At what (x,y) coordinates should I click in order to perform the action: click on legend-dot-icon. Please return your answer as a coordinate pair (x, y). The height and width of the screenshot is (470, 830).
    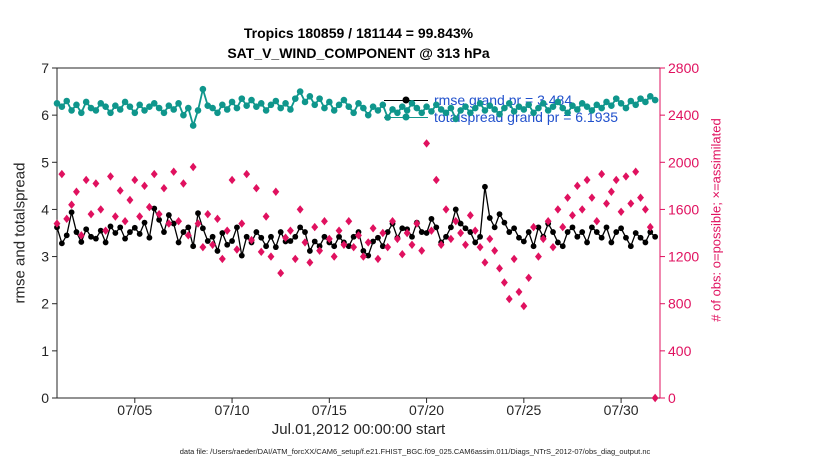
    Looking at the image, I should click on (406, 116).